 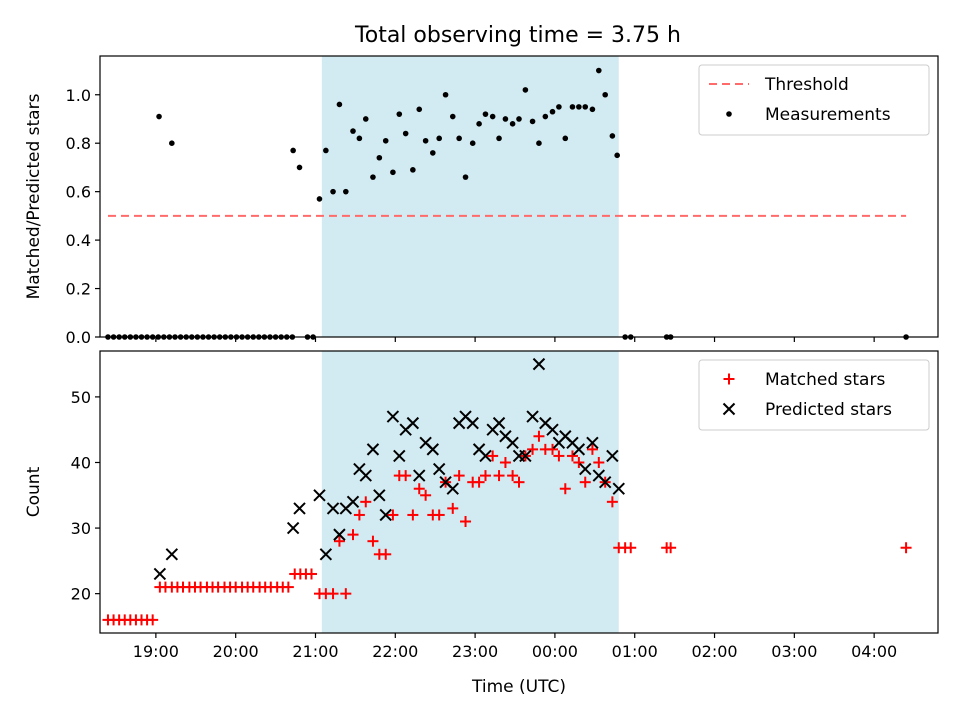 I want to click on bottom-xtick-label-8: 03:00, so click(x=794, y=651).